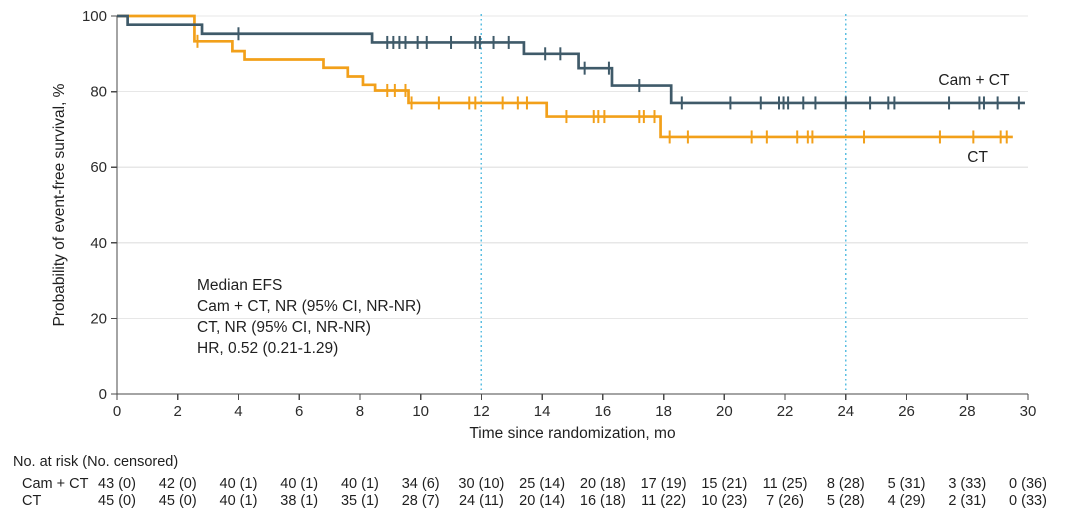 The height and width of the screenshot is (519, 1080). I want to click on risk-value: 17 (19), so click(664, 484).